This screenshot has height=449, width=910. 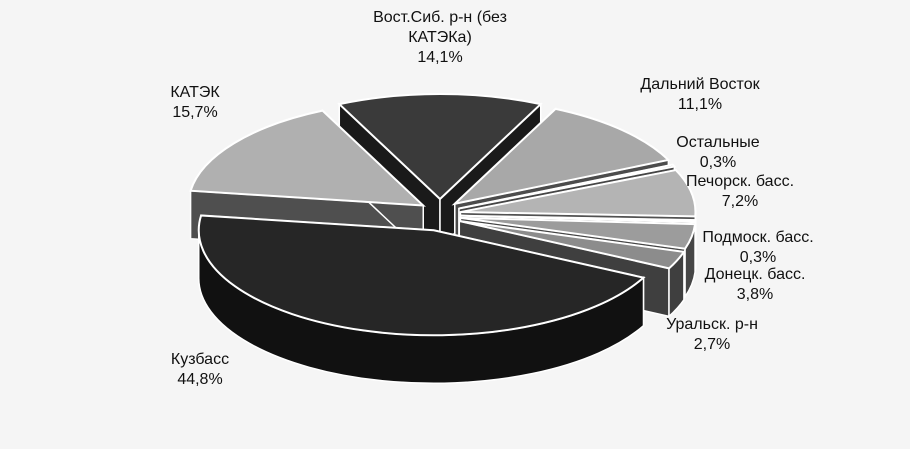 What do you see at coordinates (200, 359) in the screenshot?
I see `category-name: Кузбасс` at bounding box center [200, 359].